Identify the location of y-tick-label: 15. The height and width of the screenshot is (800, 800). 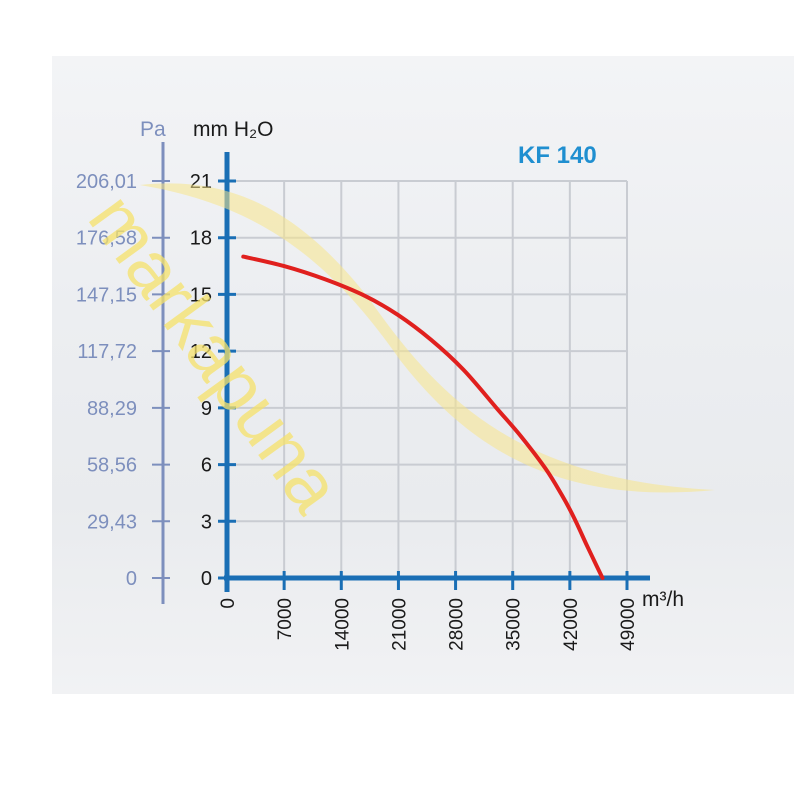
(201, 295).